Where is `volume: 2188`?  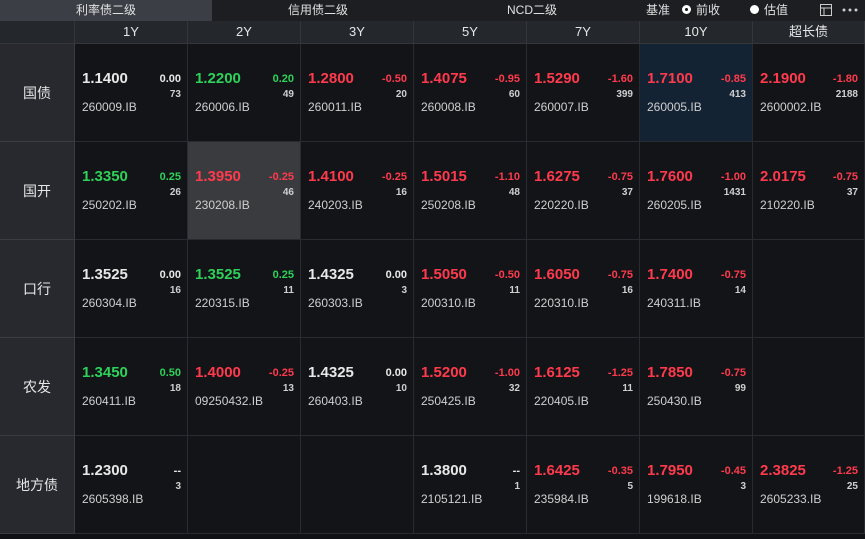
volume: 2188 is located at coordinates (846, 94).